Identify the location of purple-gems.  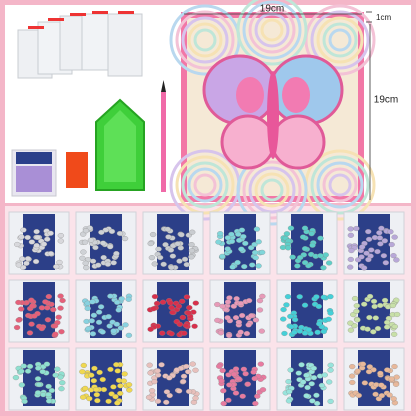
(34, 179).